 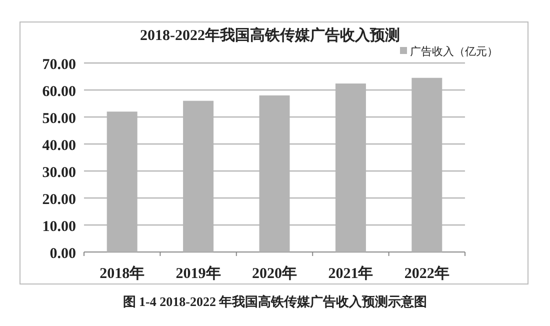 What do you see at coordinates (274, 273) in the screenshot?
I see `x-tick-label: 2020年` at bounding box center [274, 273].